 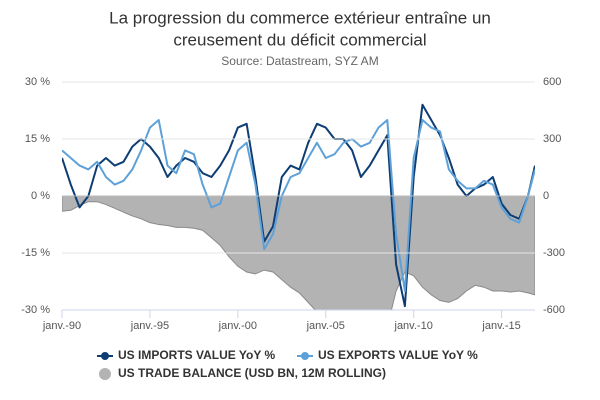 I want to click on x-tick-label: janv.-90, so click(x=61, y=326).